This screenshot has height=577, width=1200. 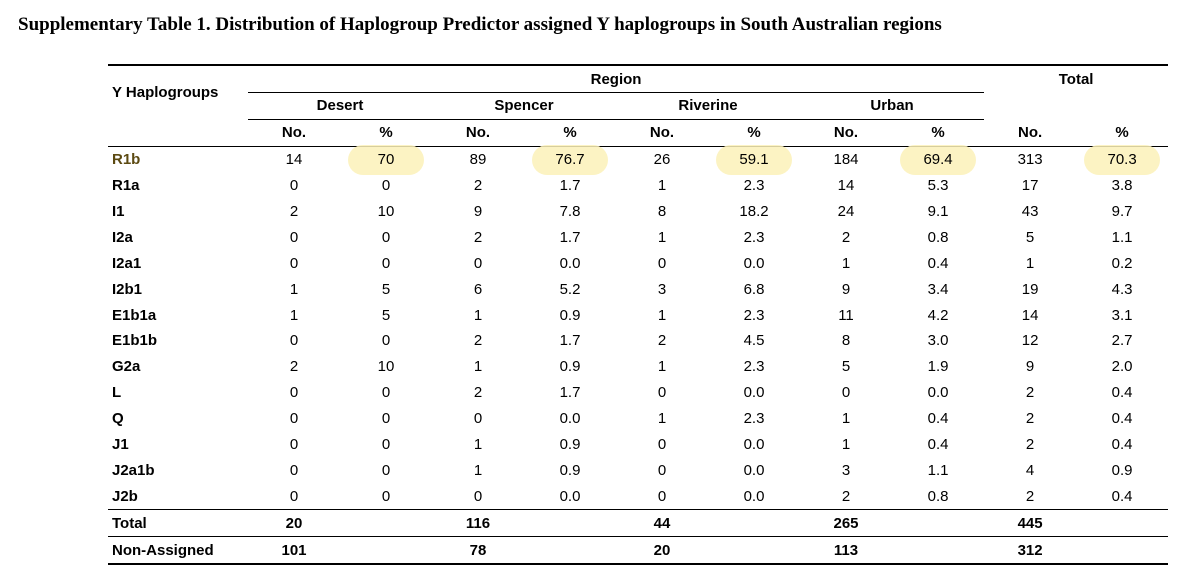 I want to click on table-row: Q 0 0 0 0.0 1 2.3 1 0.4 2 0.4, so click(x=638, y=419).